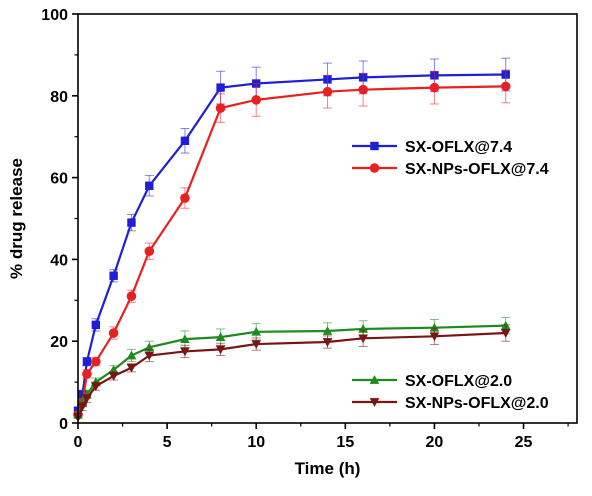 Image resolution: width=592 pixels, height=496 pixels. I want to click on y-axis-title: % drug release, so click(16, 218).